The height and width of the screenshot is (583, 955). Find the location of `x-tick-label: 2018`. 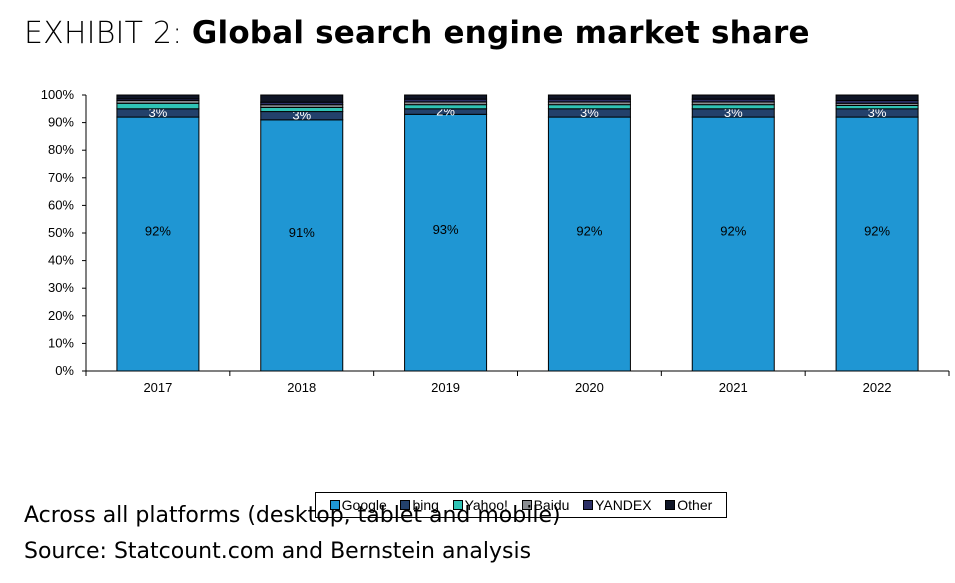

x-tick-label: 2018 is located at coordinates (301, 387).